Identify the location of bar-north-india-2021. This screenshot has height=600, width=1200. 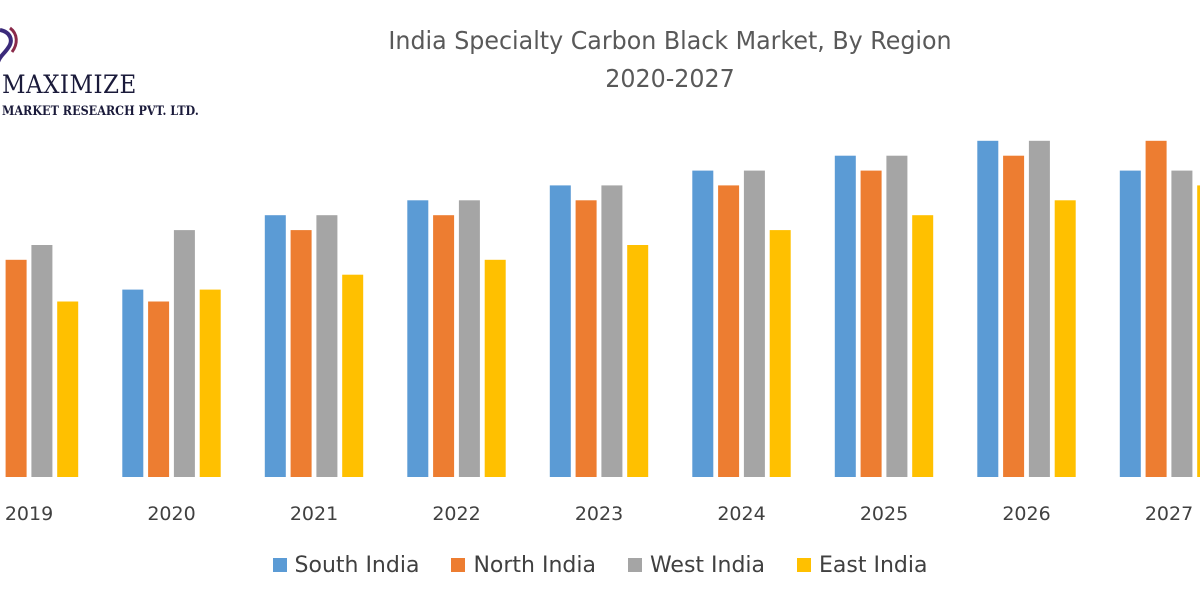
(301, 353).